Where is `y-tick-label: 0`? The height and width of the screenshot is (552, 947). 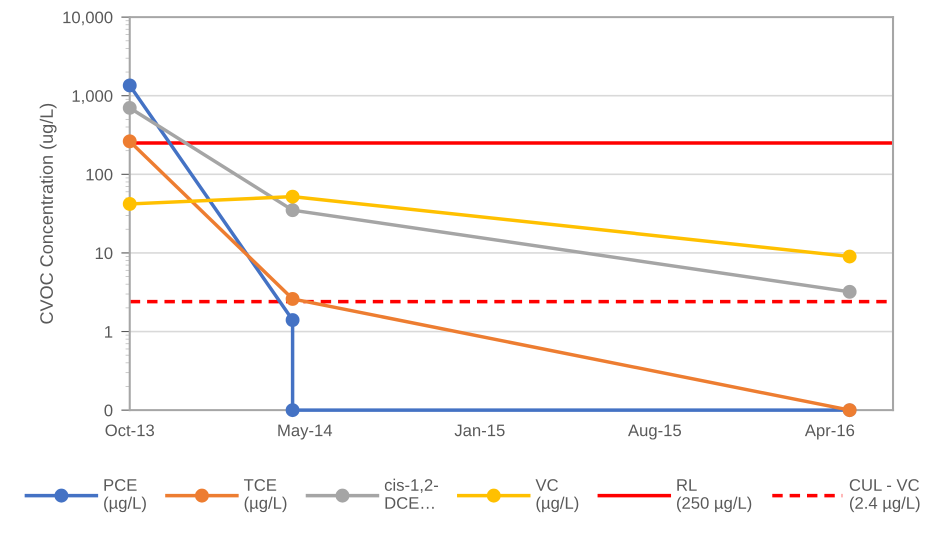
y-tick-label: 0 is located at coordinates (108, 410).